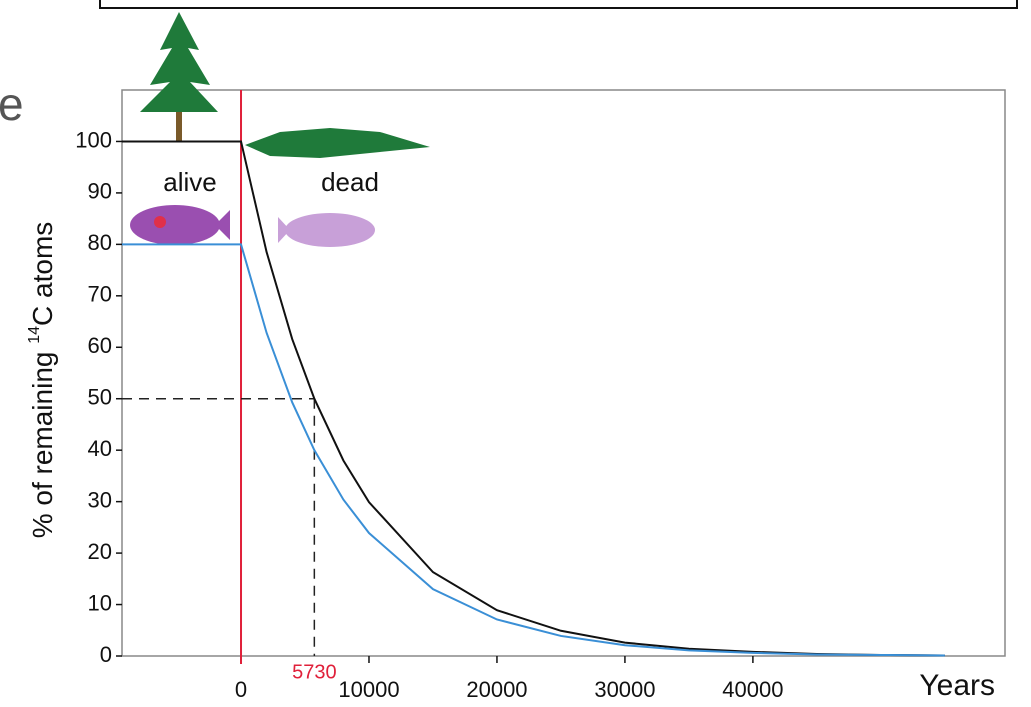 Image resolution: width=1031 pixels, height=707 pixels. What do you see at coordinates (100, 499) in the screenshot?
I see `y-tick-label: 30` at bounding box center [100, 499].